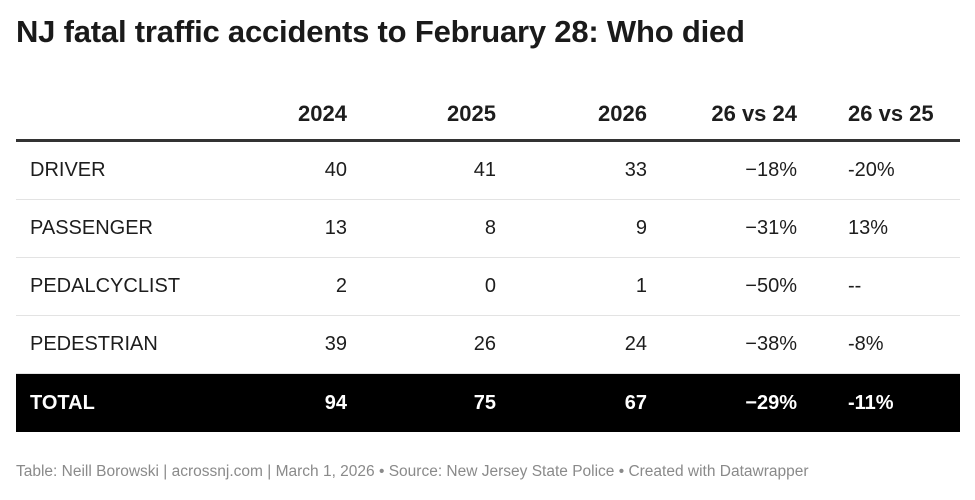 The height and width of the screenshot is (500, 975). Describe the element at coordinates (484, 402) in the screenshot. I see `total-2025: 75` at that location.